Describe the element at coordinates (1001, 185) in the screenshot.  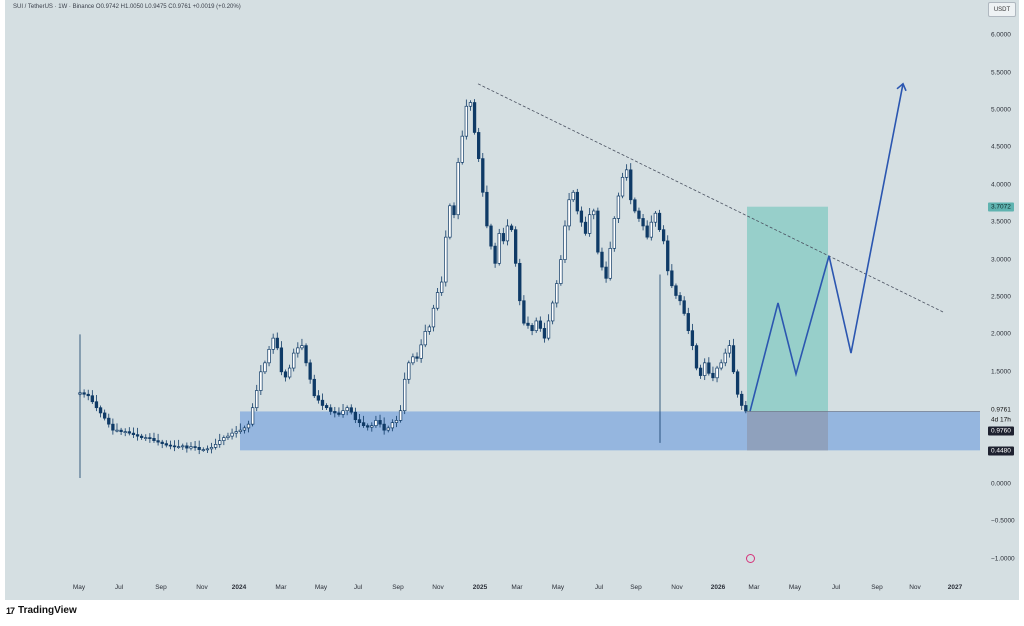
I see `price-axis-label: 4.0000` at that location.